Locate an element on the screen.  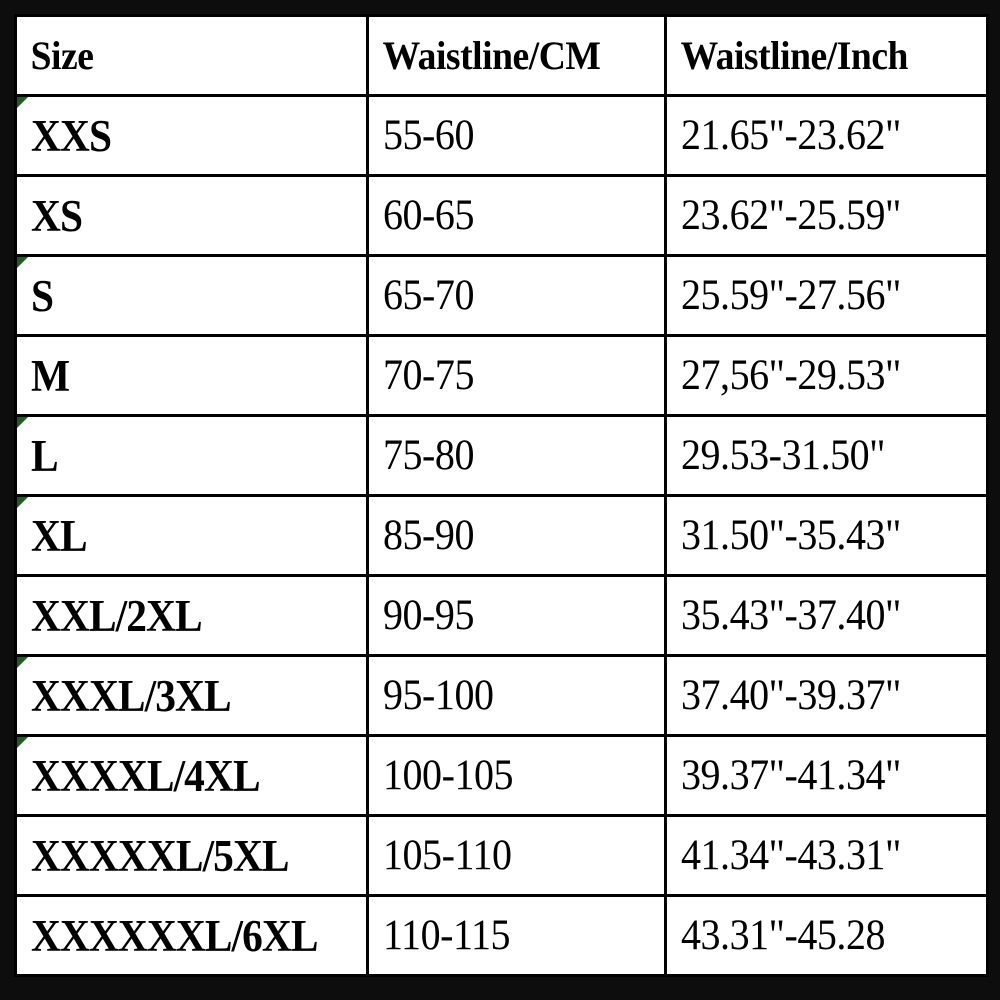
table-row: XXXL/3XL 95-100 37.40"-39.37" is located at coordinates (501, 696).